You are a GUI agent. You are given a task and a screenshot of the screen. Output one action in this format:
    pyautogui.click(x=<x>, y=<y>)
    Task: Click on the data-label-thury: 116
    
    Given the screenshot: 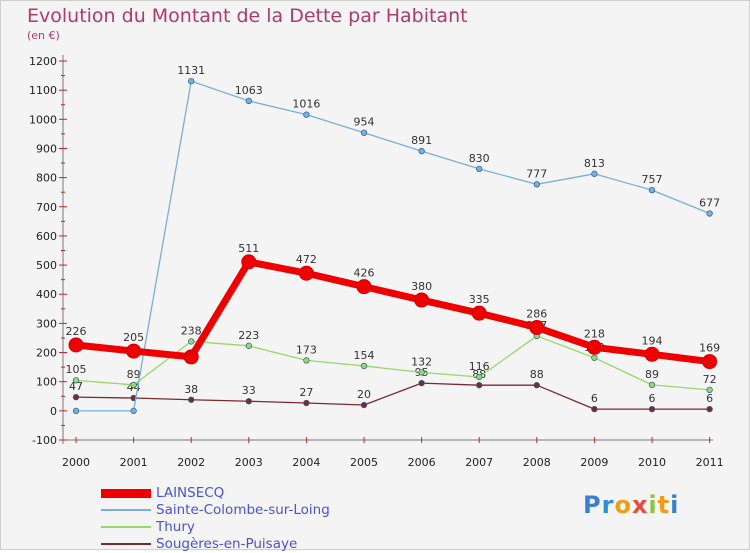 What is the action you would take?
    pyautogui.click(x=479, y=366)
    